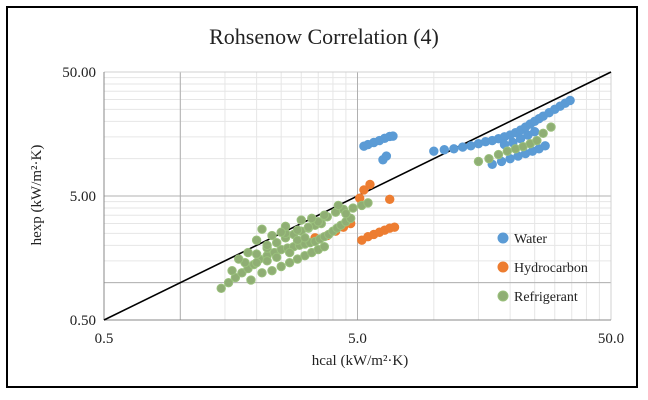 This screenshot has height=400, width=648. I want to click on legend-marker-refrigerant, so click(503, 296).